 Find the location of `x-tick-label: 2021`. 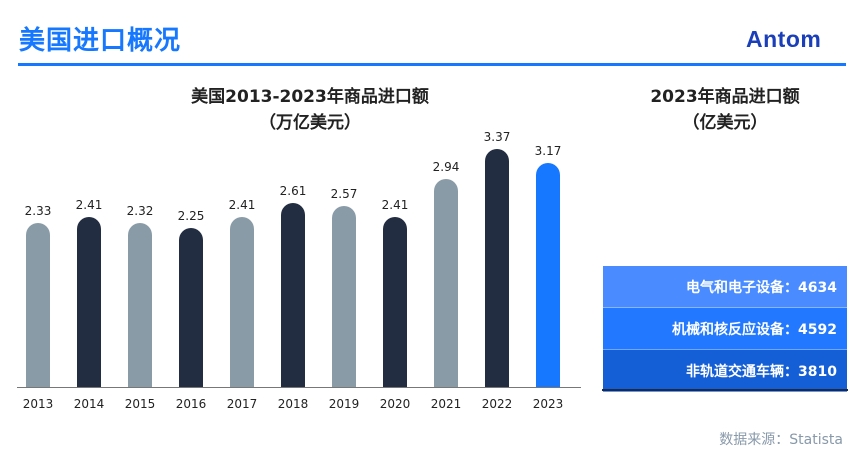

x-tick-label: 2021 is located at coordinates (446, 404).